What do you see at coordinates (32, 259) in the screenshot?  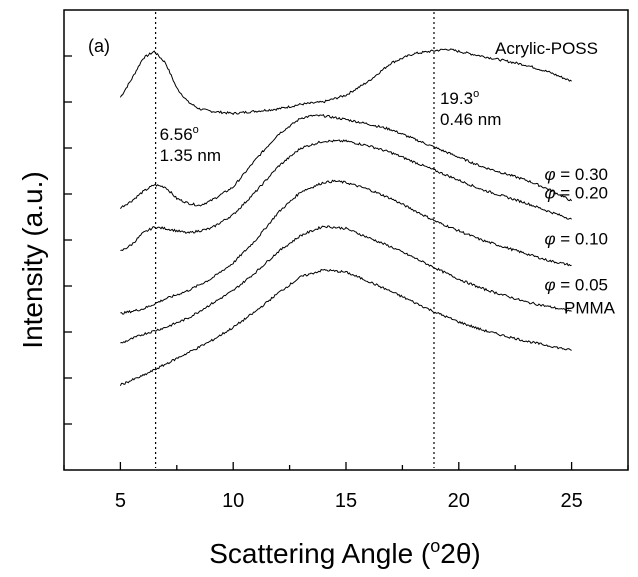 I see `y-axis-title: Intensity (a.u.)` at bounding box center [32, 259].